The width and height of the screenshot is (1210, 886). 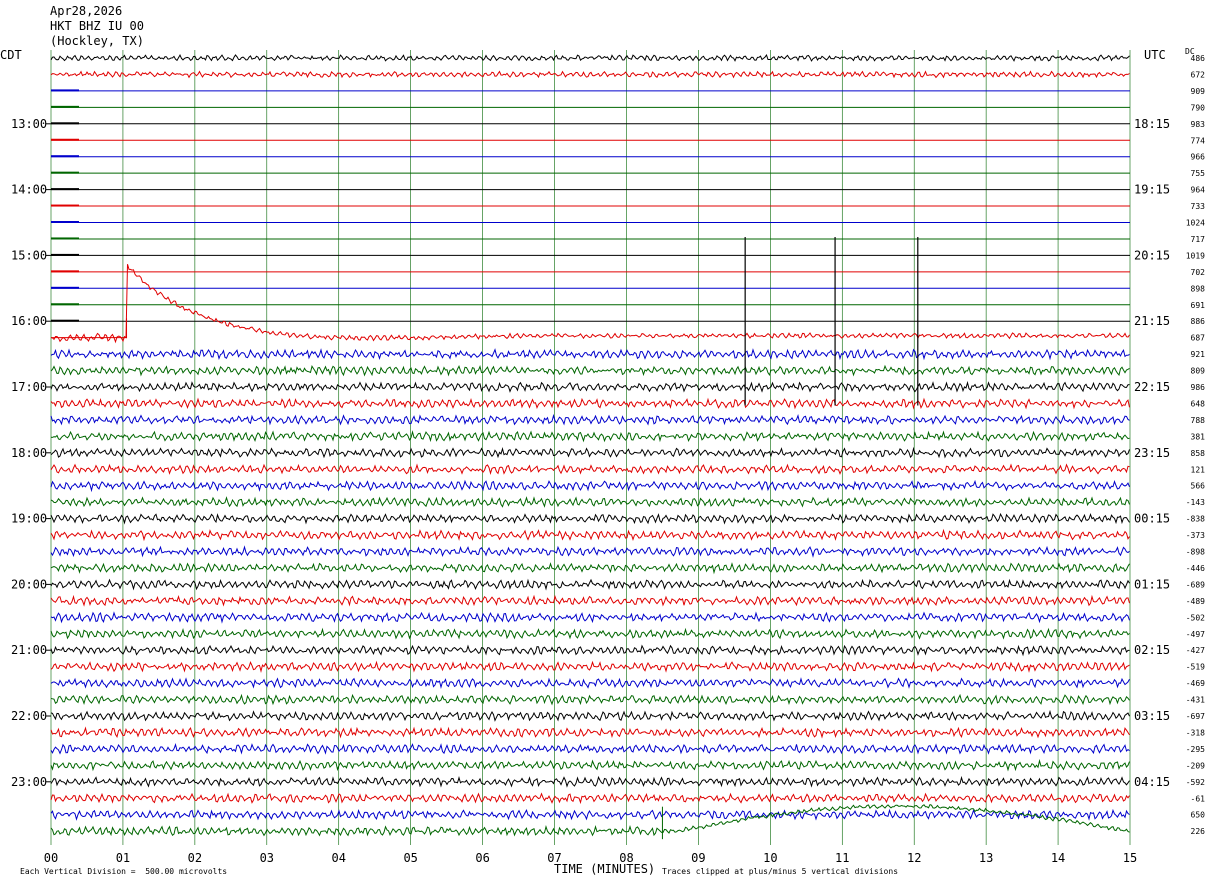 I want to click on dc-offset-label: 858, so click(x=1198, y=453).